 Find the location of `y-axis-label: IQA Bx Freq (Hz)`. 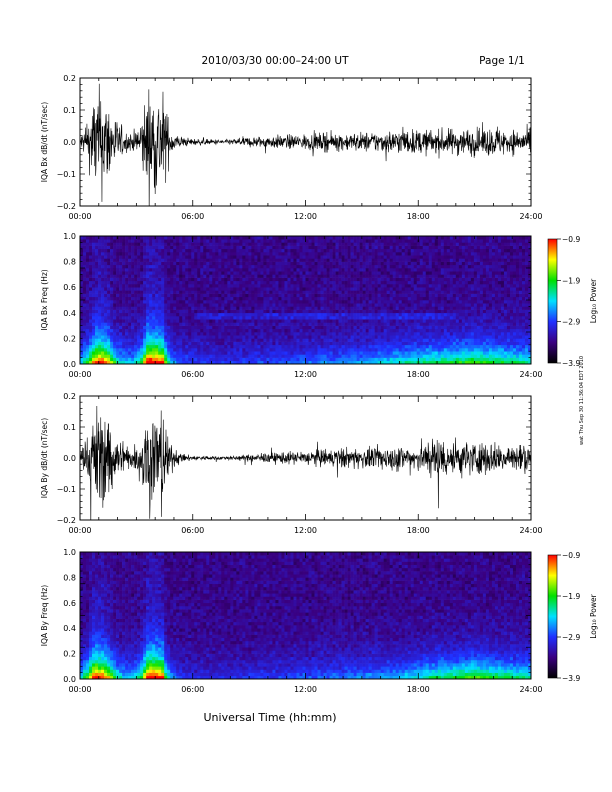

y-axis-label: IQA Bx Freq (Hz) is located at coordinates (44, 300).